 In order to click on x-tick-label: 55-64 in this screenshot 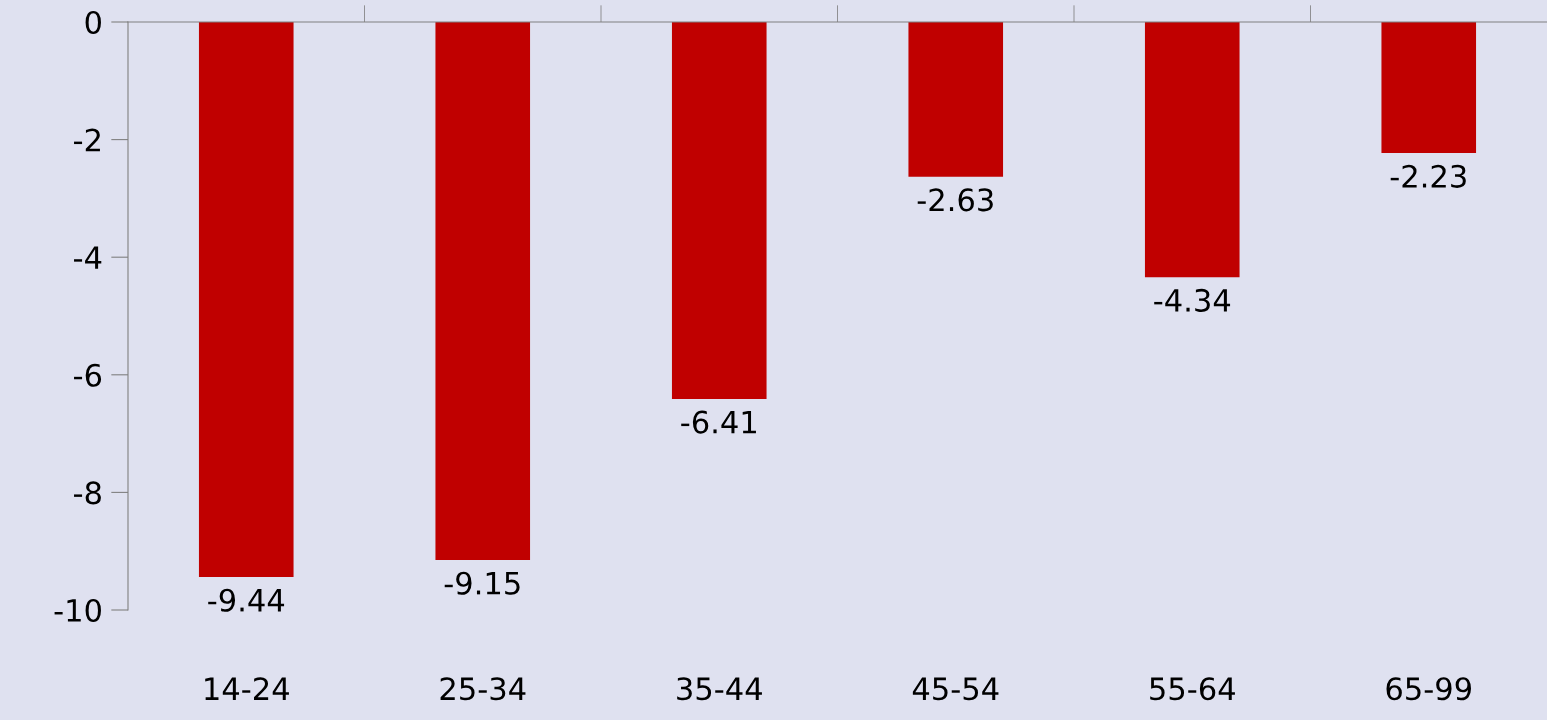, I will do `click(1192, 689)`.